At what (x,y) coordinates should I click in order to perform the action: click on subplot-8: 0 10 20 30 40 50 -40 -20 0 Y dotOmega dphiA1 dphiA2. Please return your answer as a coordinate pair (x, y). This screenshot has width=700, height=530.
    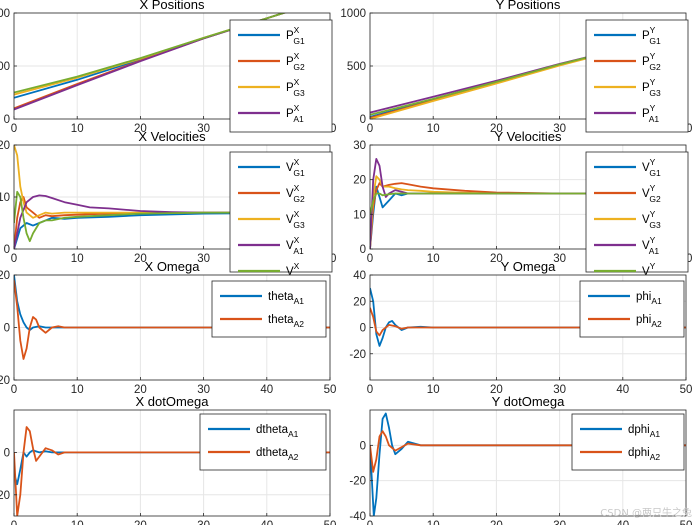
    Looking at the image, I should click on (520, 462).